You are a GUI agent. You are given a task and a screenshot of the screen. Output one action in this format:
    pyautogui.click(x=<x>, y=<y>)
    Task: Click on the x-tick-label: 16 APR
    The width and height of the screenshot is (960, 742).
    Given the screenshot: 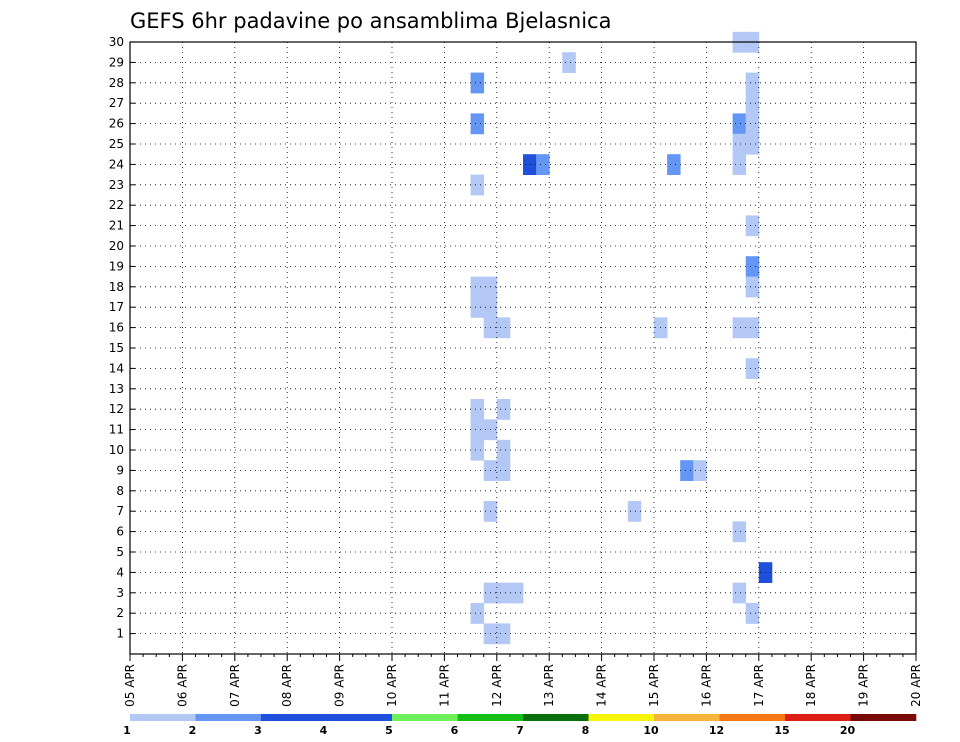 What is the action you would take?
    pyautogui.click(x=706, y=685)
    